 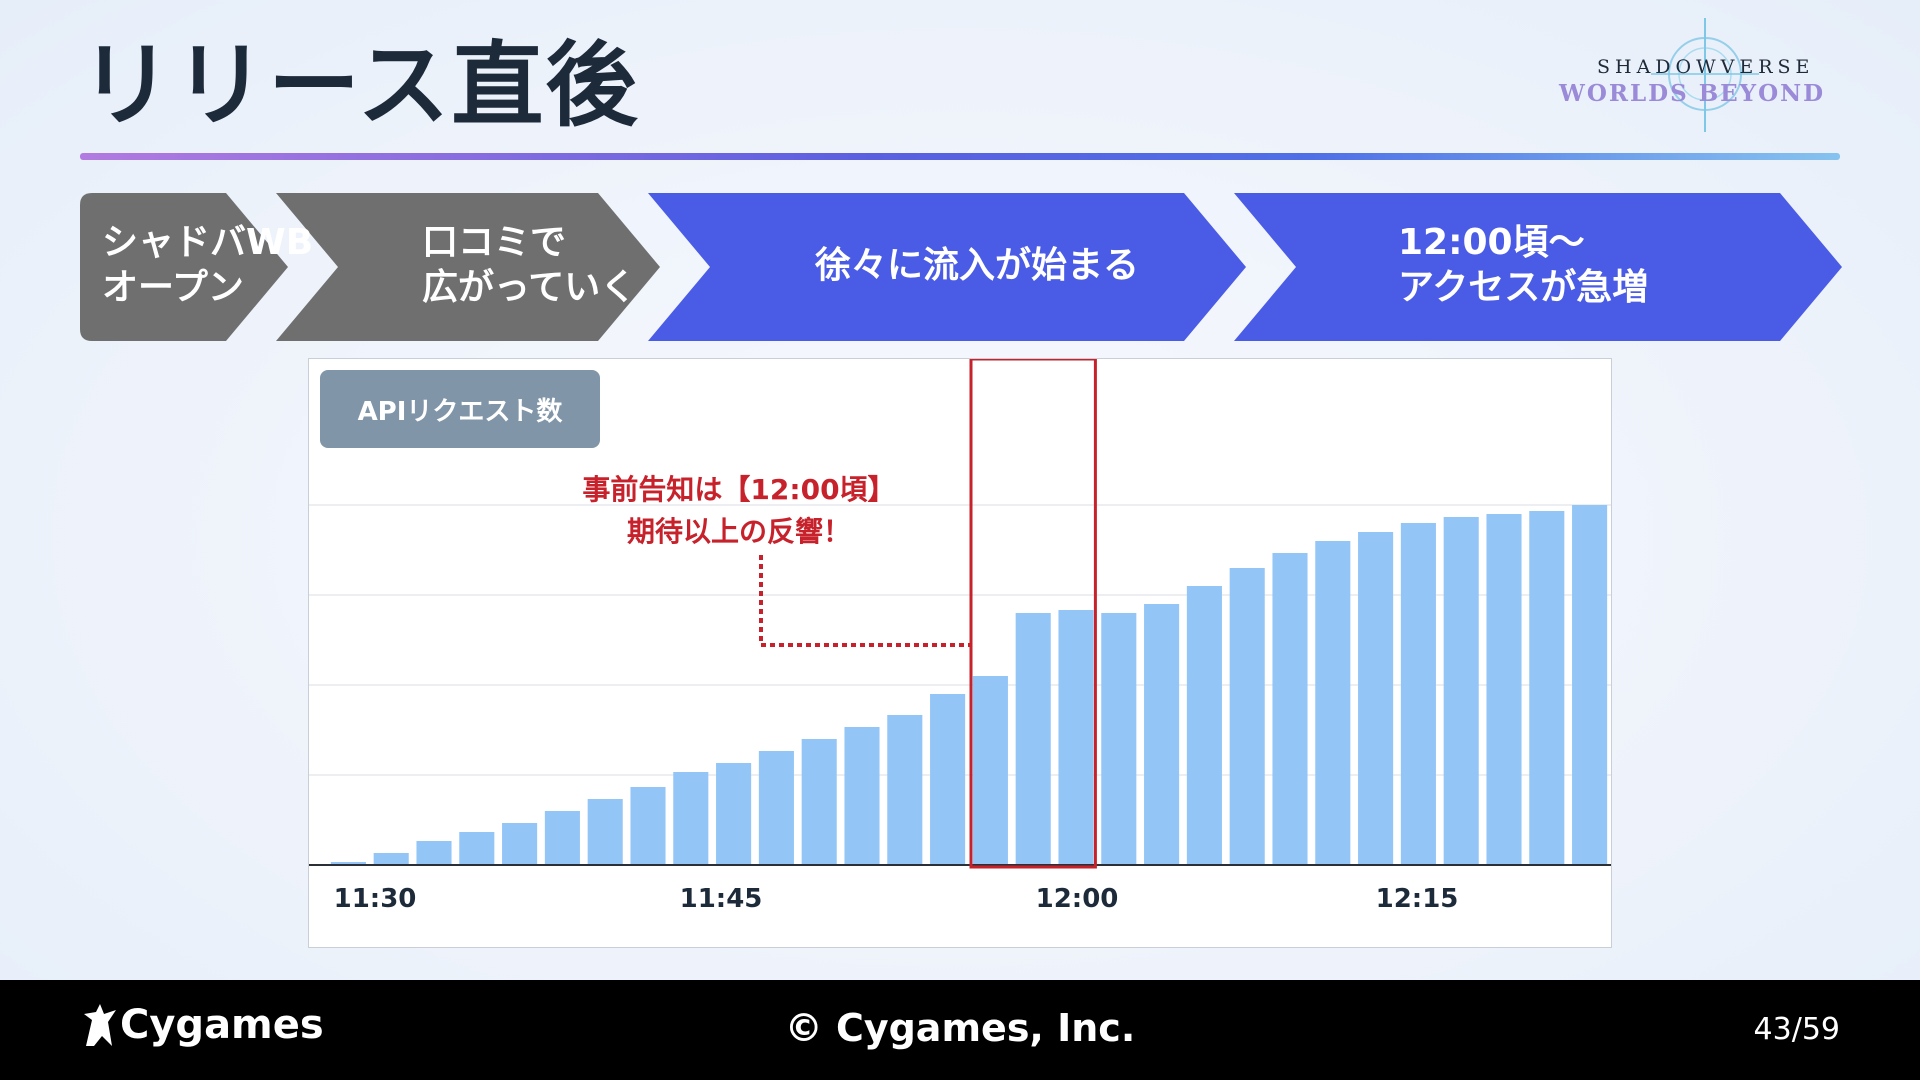 I want to click on game-logo: SHADOWVERSE WORLDS BEYOND, so click(x=1700, y=76).